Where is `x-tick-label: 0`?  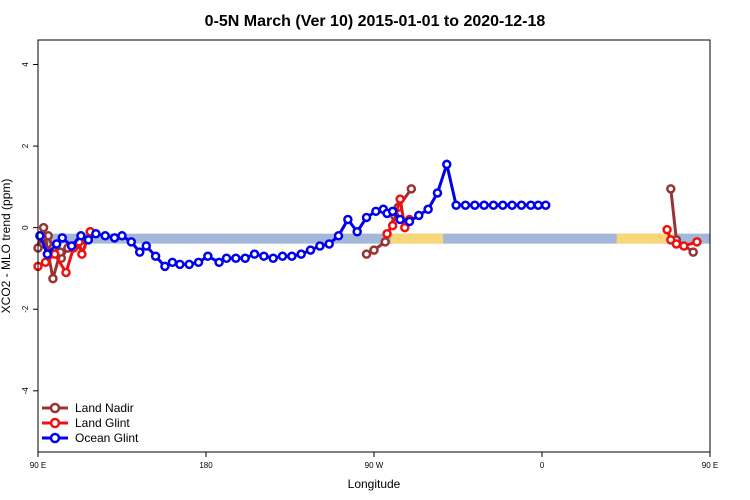
x-tick-label: 0 is located at coordinates (542, 465).